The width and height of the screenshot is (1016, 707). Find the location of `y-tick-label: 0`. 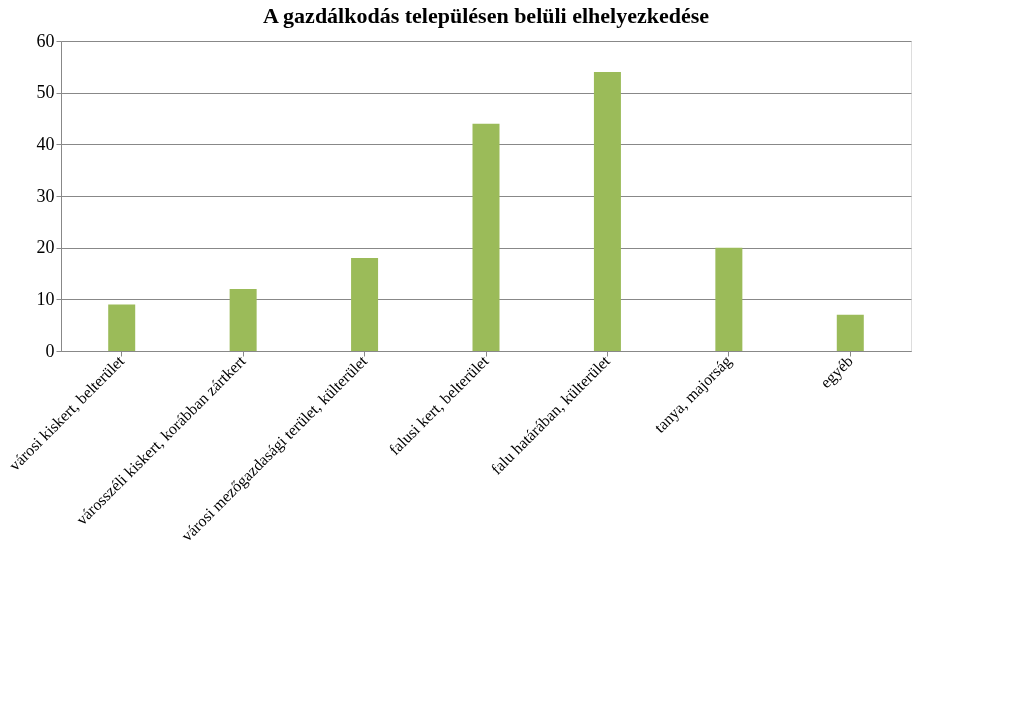

y-tick-label: 0 is located at coordinates (50, 350).